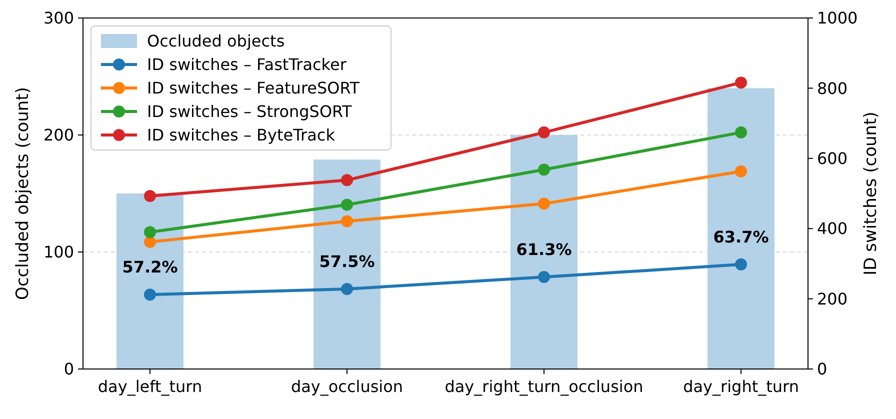  I want to click on y-tick-label: 300, so click(58, 18).